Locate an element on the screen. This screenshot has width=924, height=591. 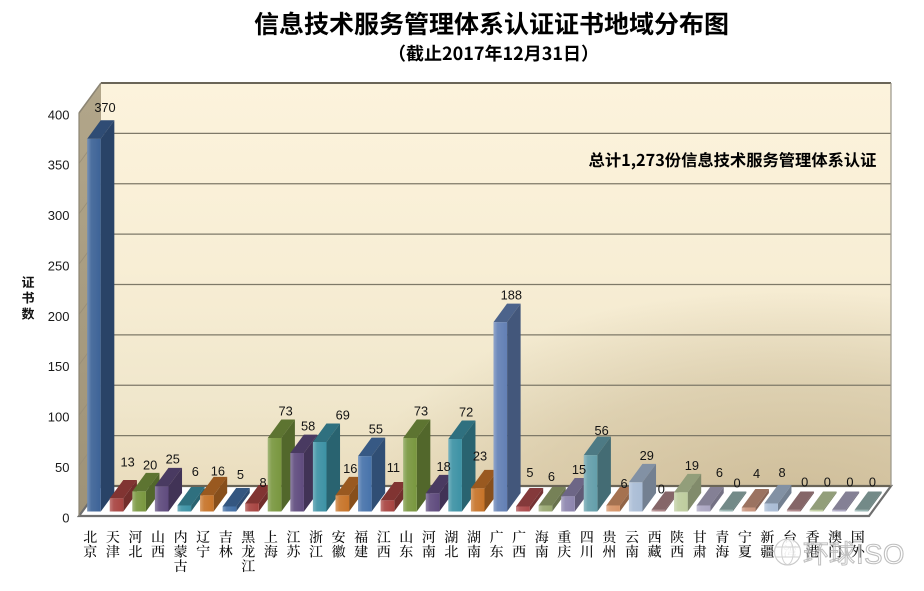
svg-text: 澳 is located at coordinates (835, 537).